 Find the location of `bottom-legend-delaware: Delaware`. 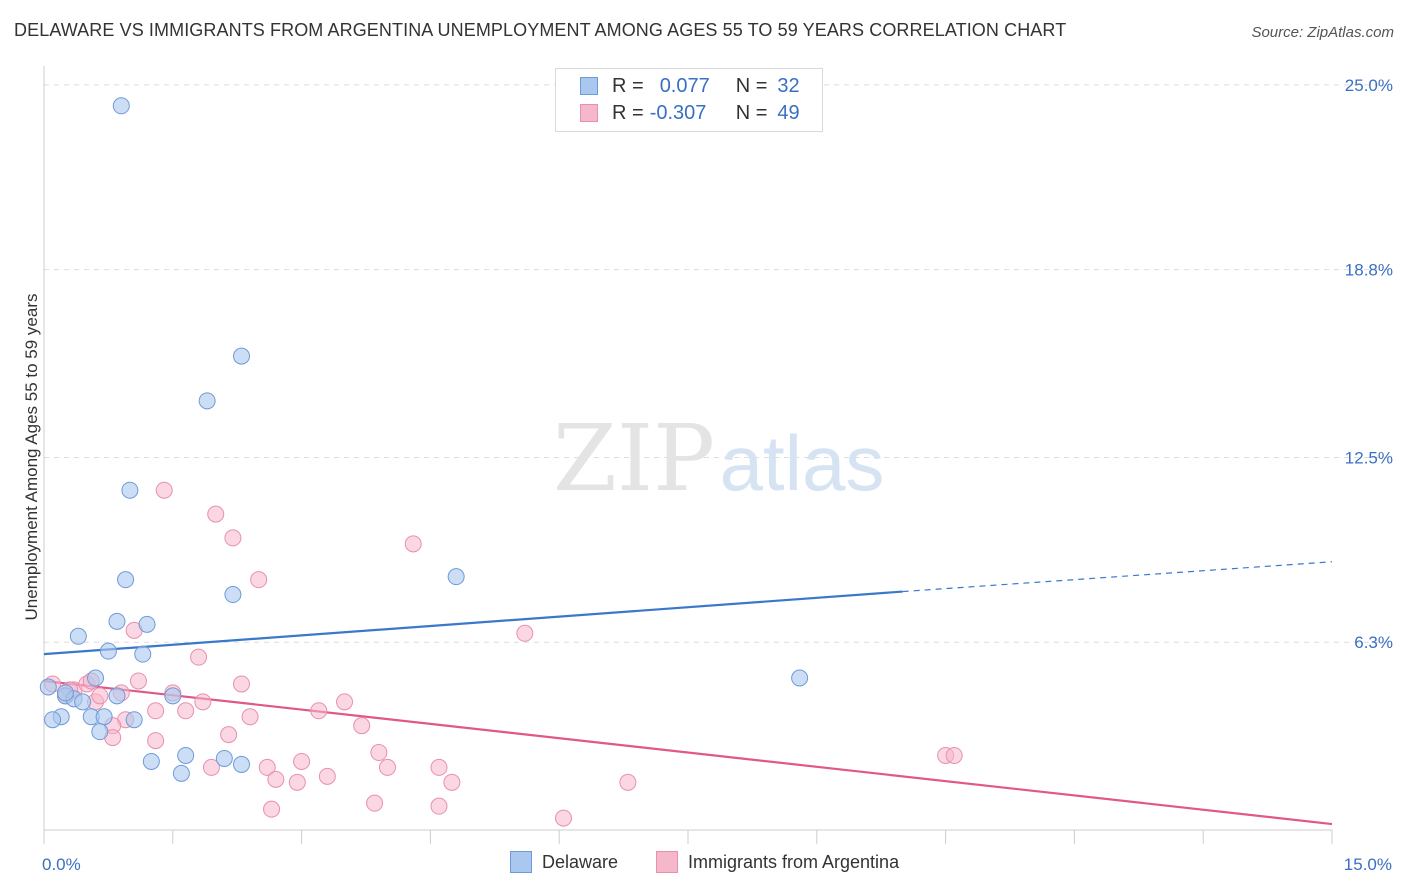

bottom-legend-delaware: Delaware is located at coordinates (564, 862).